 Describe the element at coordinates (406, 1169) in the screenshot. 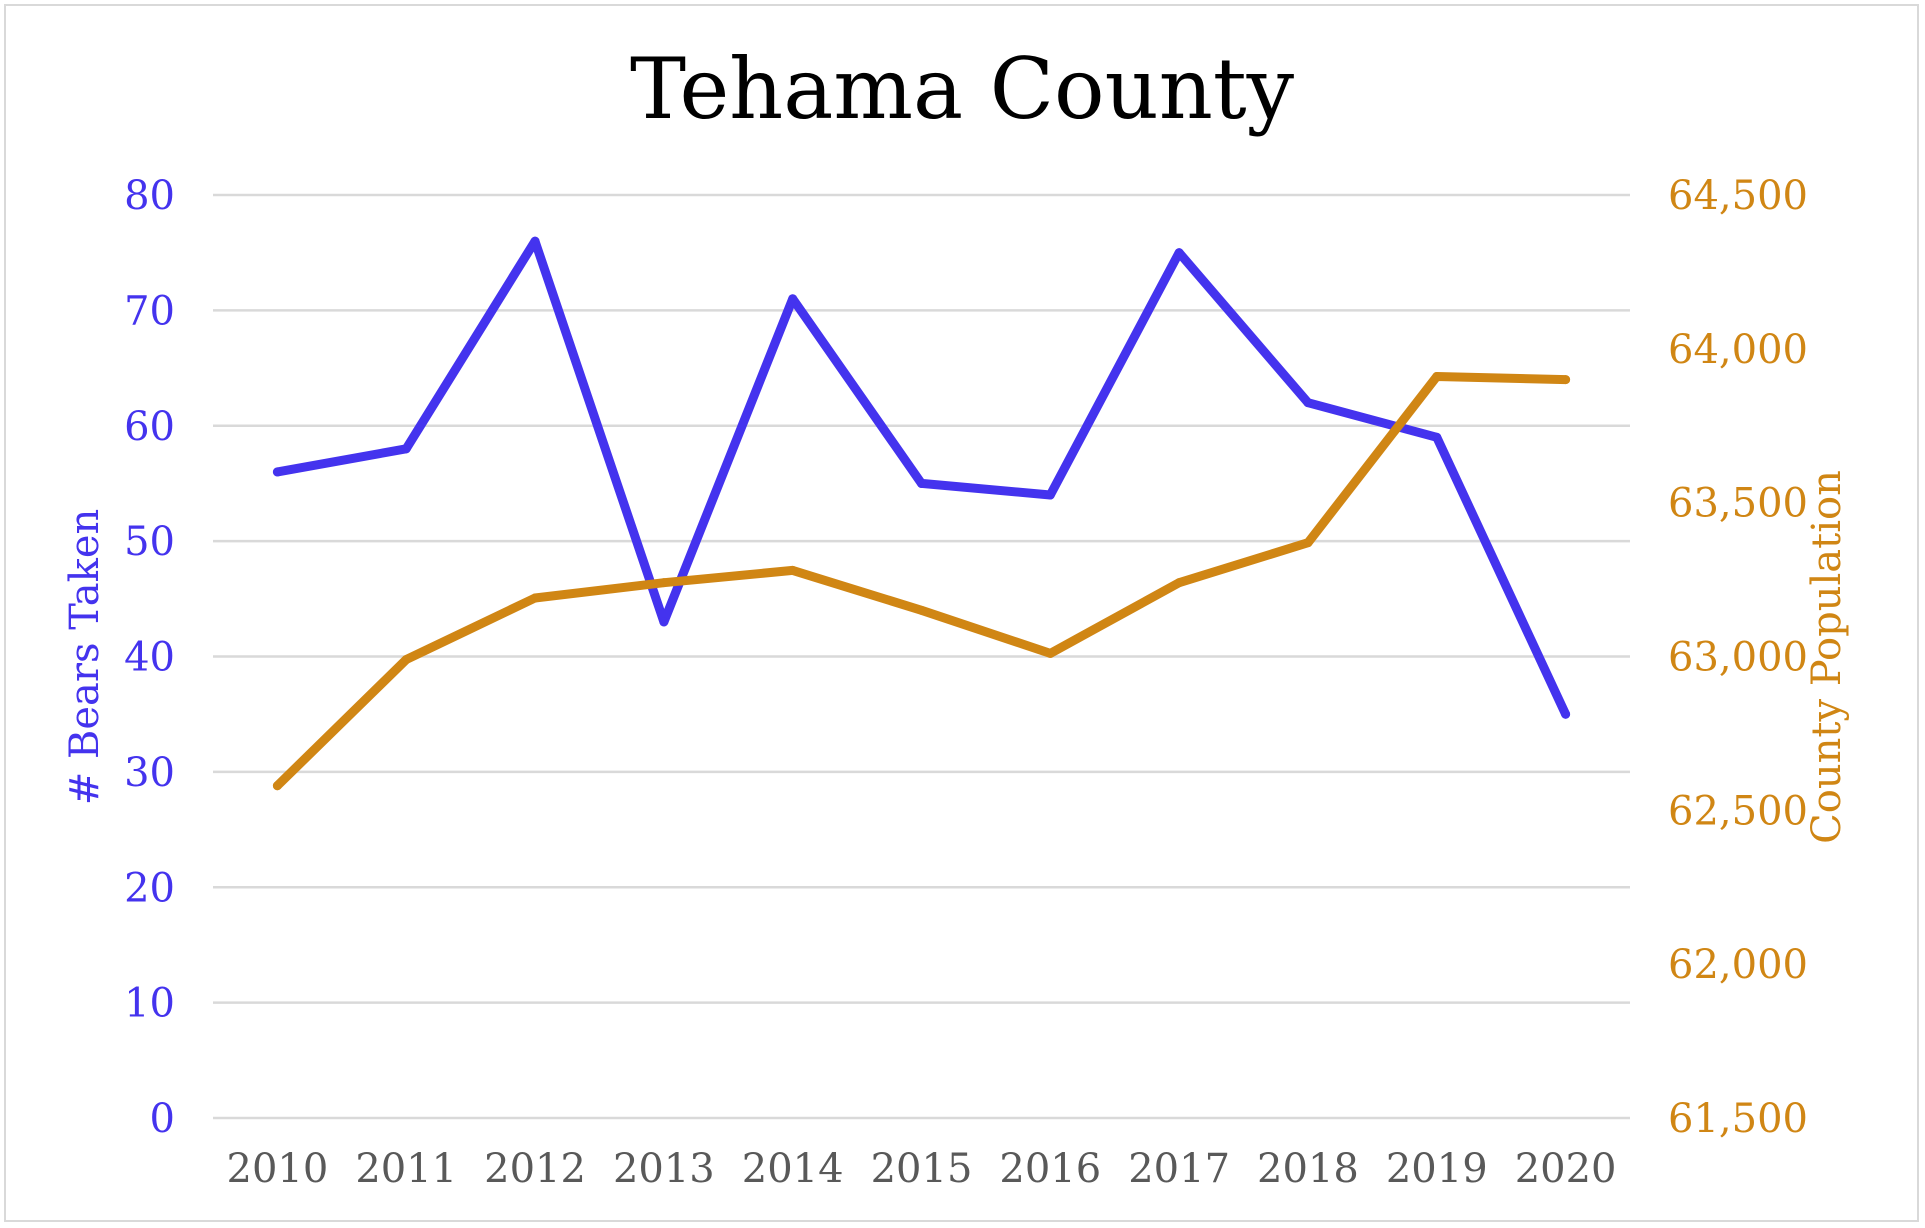

I see `x-axis-tick-label: 2011` at that location.